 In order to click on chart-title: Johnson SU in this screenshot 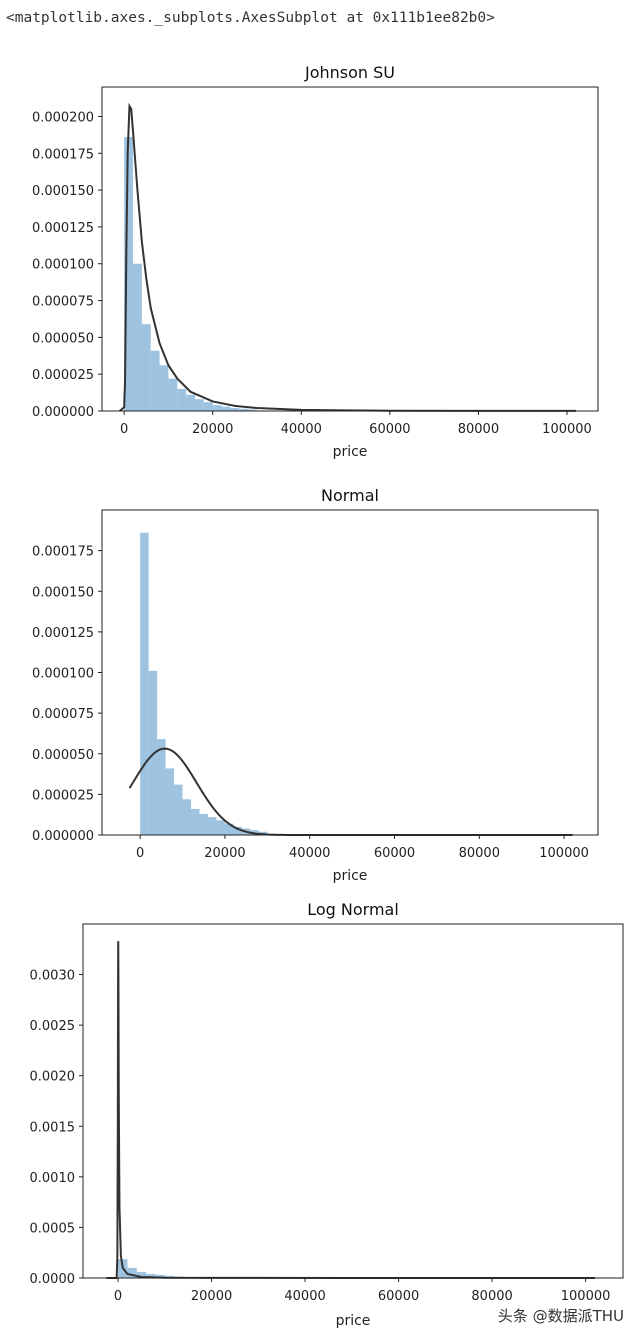, I will do `click(349, 72)`.